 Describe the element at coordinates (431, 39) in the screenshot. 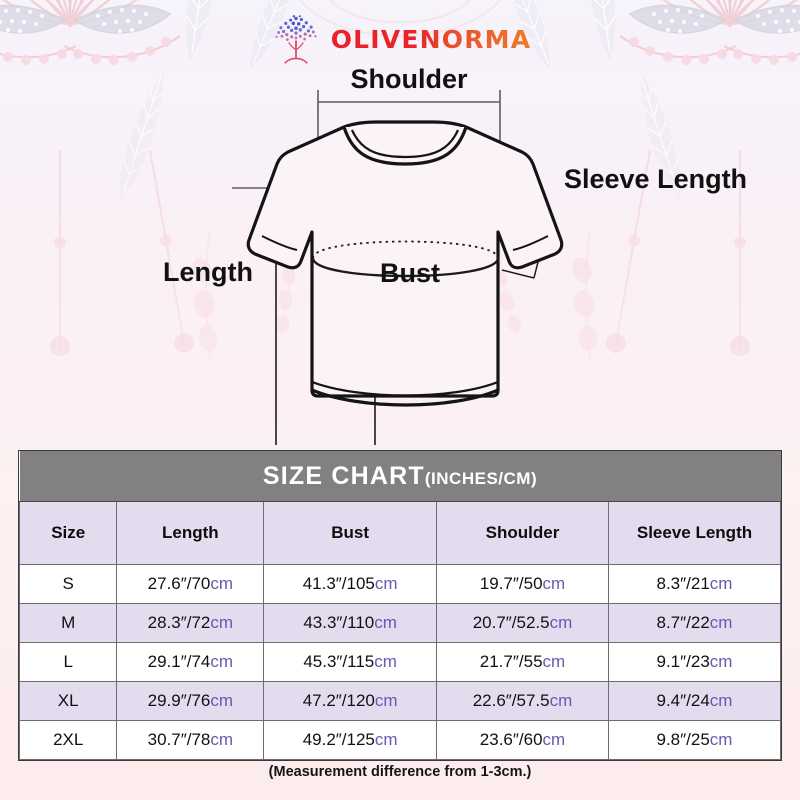

I see `brand-name: OLIVENORMA` at that location.